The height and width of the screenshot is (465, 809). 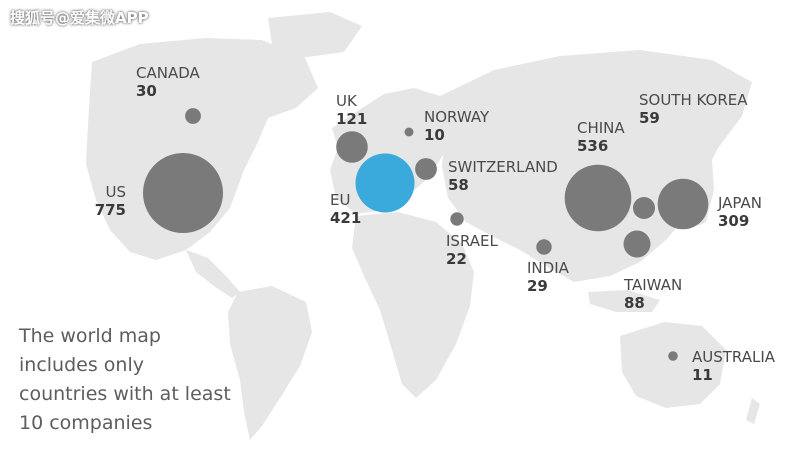 I want to click on value-uk: 121, so click(x=351, y=119).